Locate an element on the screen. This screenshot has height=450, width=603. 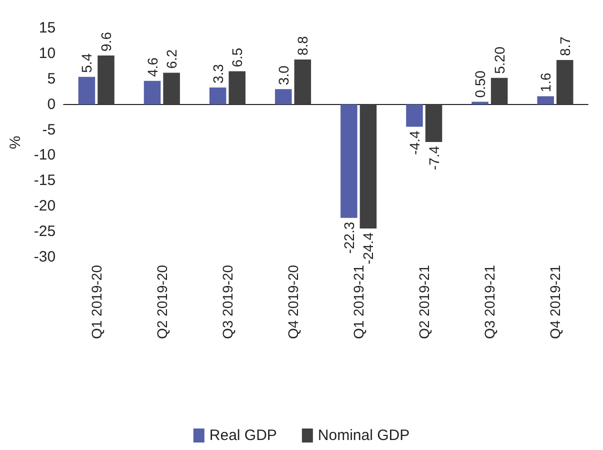
legend-label: Nominal GDP is located at coordinates (364, 435).